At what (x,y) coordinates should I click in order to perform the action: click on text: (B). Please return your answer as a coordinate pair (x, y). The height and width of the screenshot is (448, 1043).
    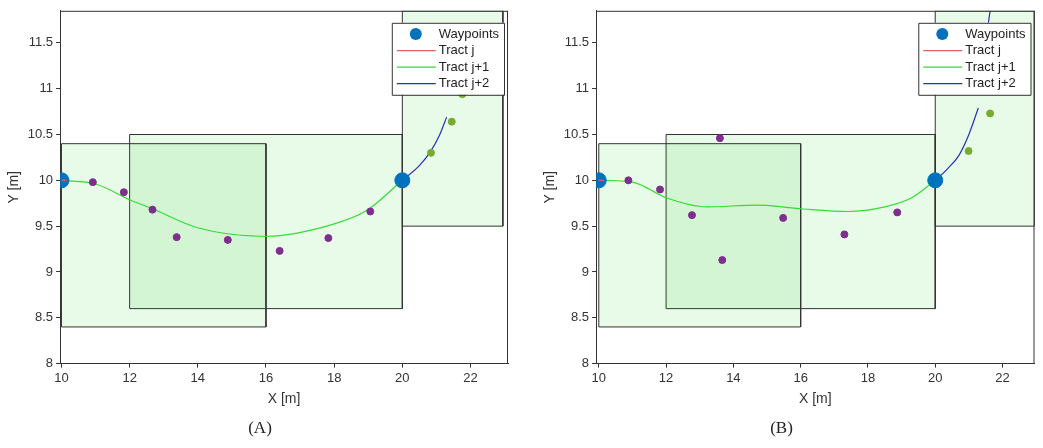
    Looking at the image, I should click on (781, 428).